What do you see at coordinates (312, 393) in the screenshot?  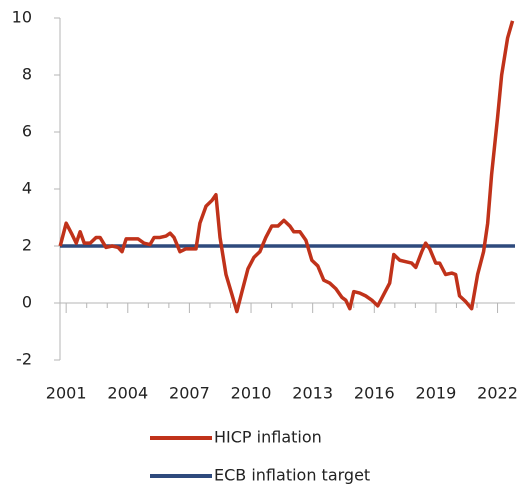 I see `x-tick-label: 2013` at bounding box center [312, 393].